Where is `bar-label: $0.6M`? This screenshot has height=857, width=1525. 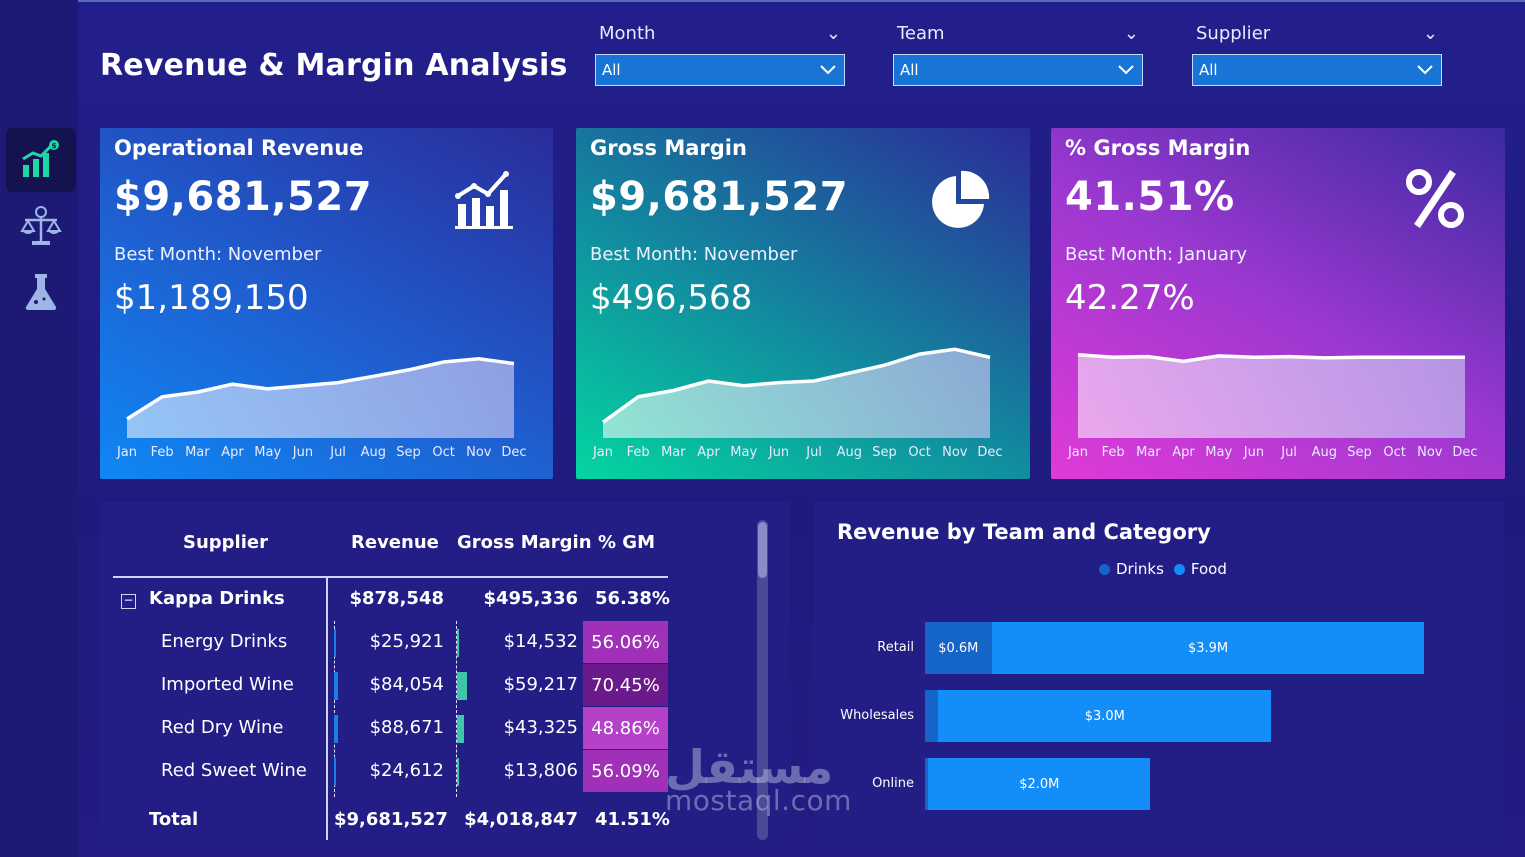 bar-label: $0.6M is located at coordinates (958, 648).